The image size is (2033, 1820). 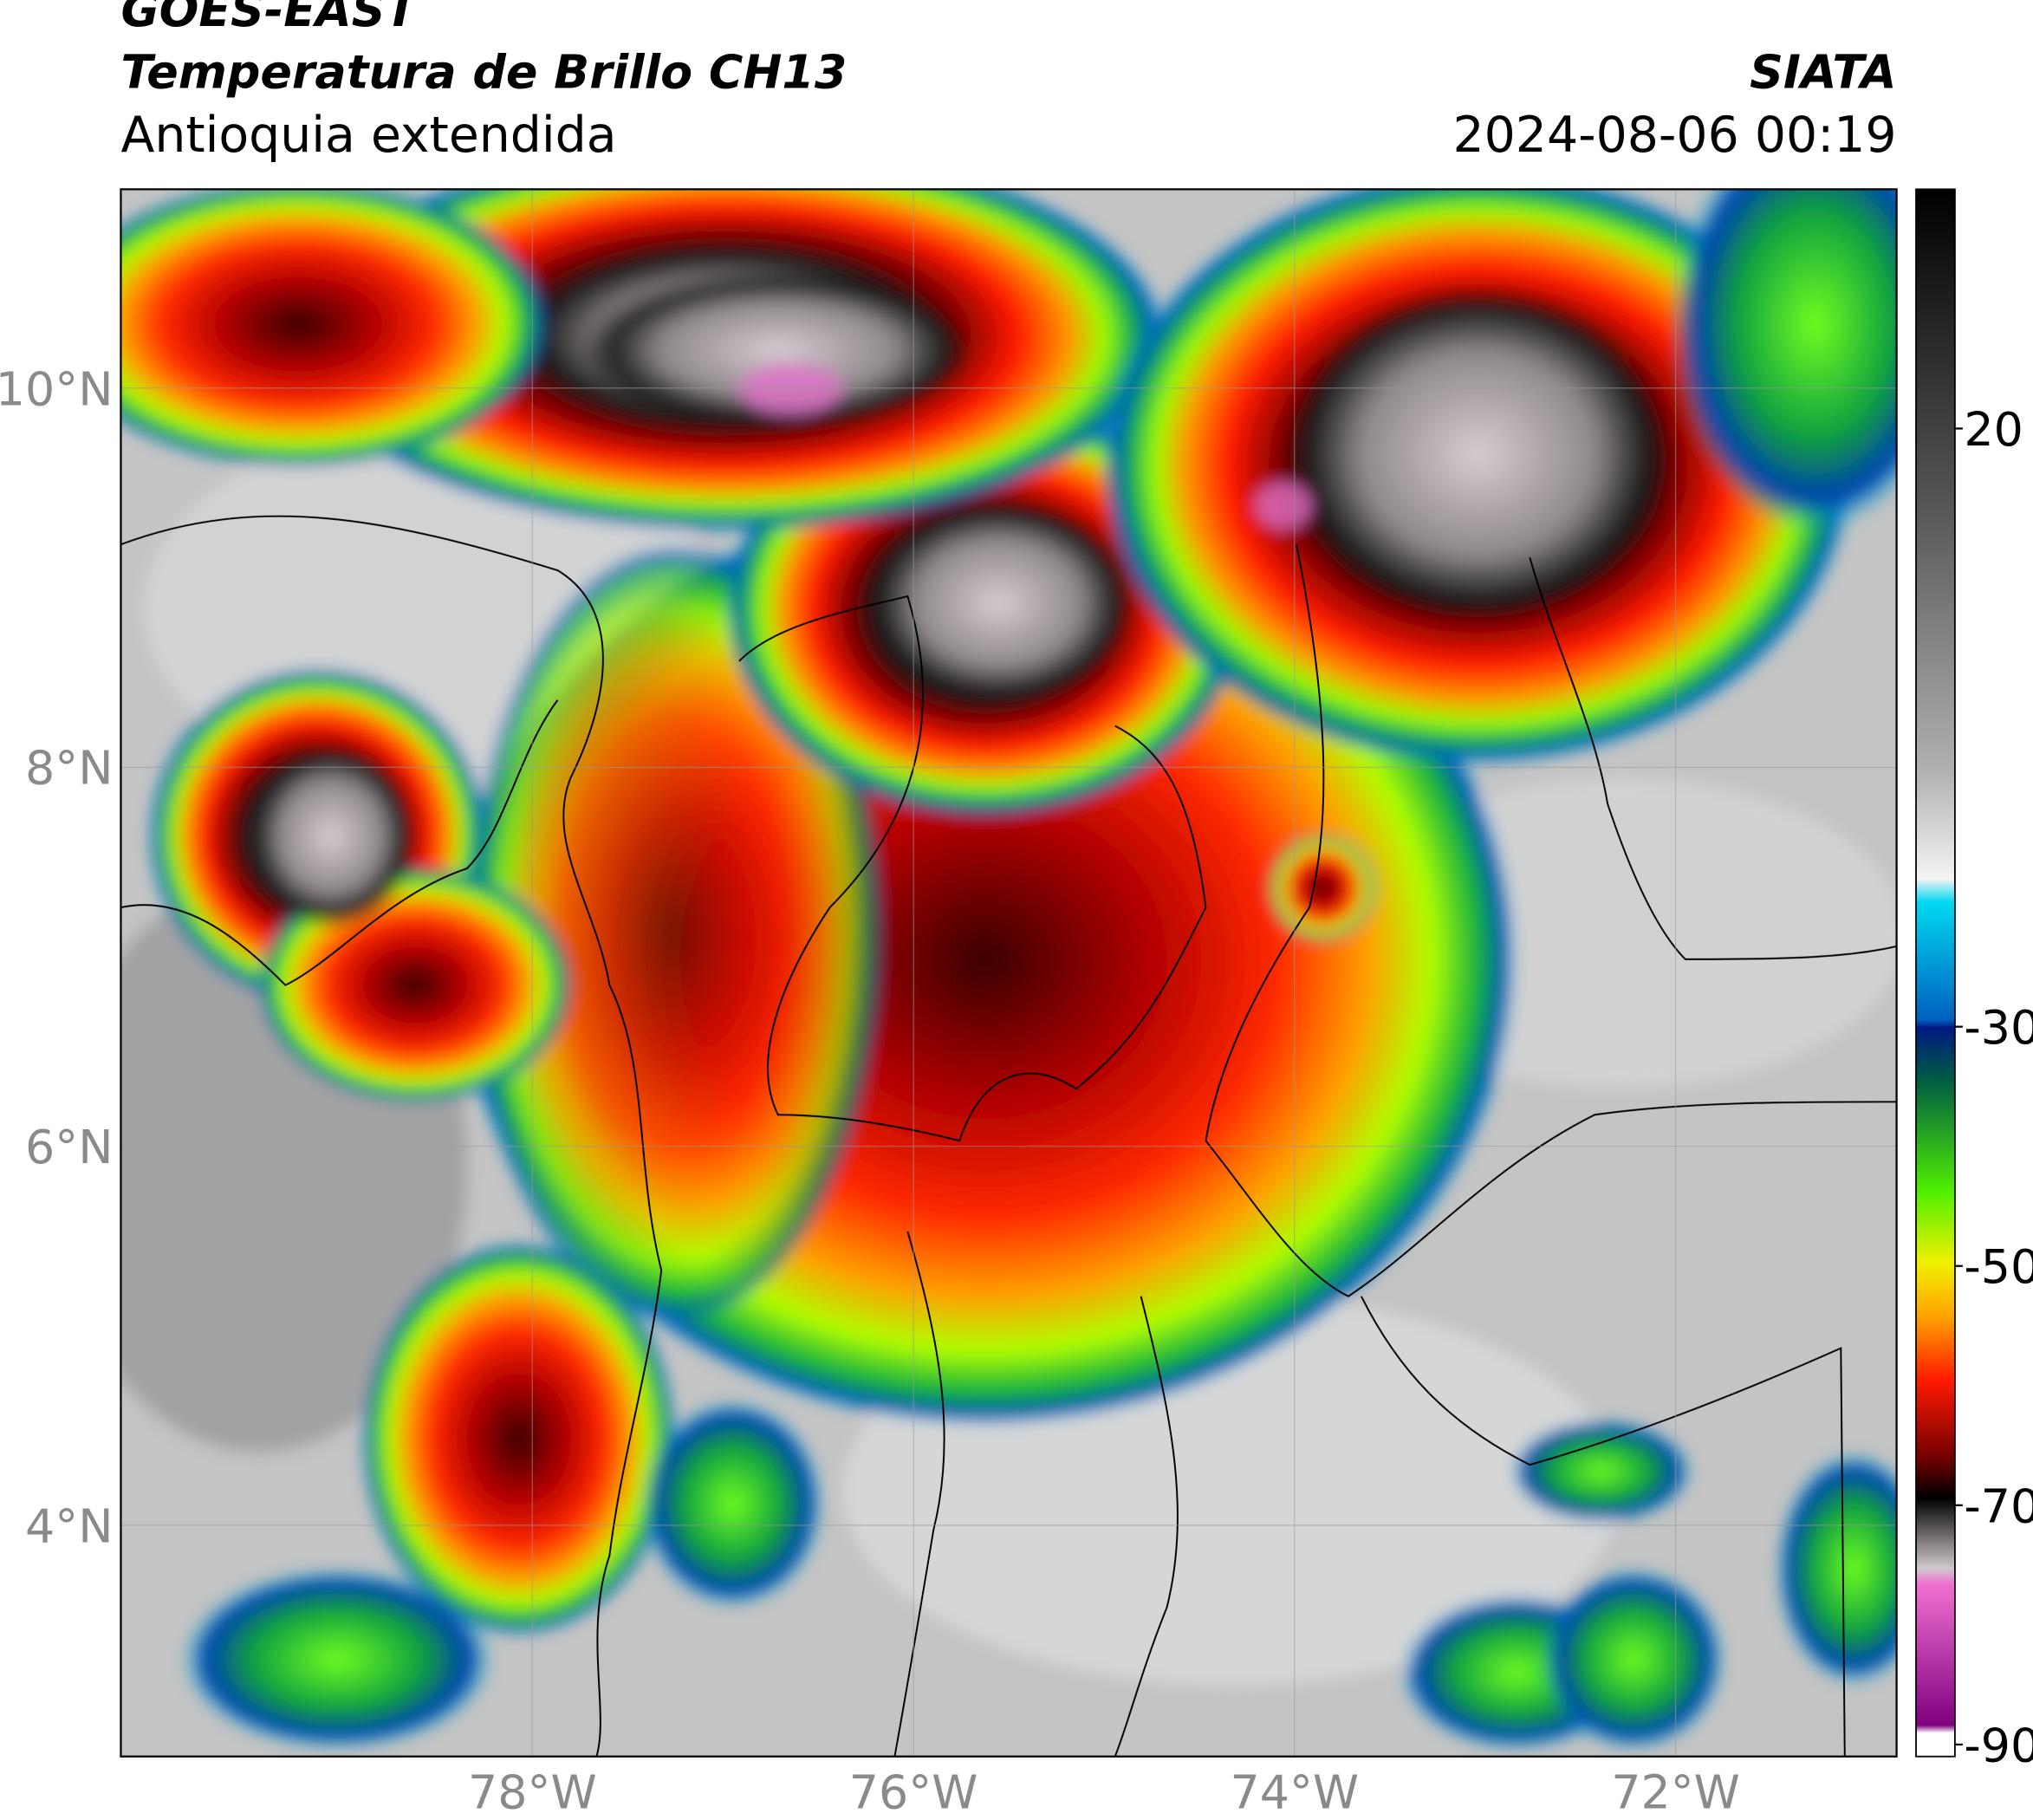 What do you see at coordinates (1675, 135) in the screenshot?
I see `datetime: 2024-08-06 00:19` at bounding box center [1675, 135].